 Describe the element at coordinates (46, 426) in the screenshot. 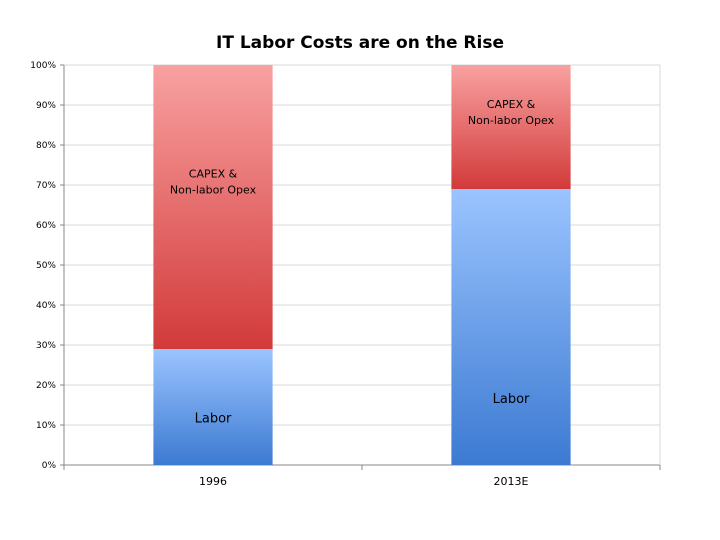

I see `y-tick-label: 10%` at that location.